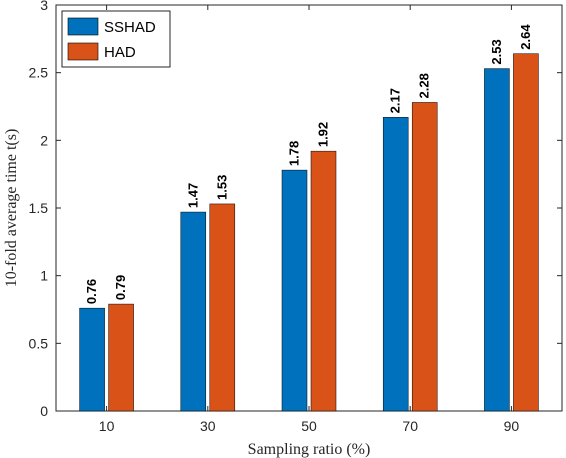 The height and width of the screenshot is (458, 566). I want to click on legend: SSHAD HAD, so click(116, 39).